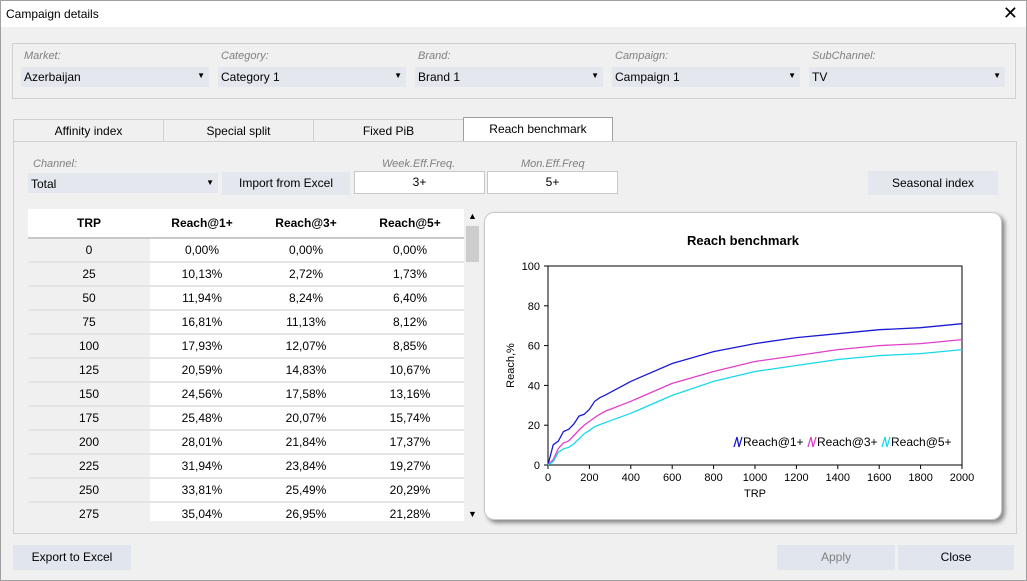 Image resolution: width=1027 pixels, height=581 pixels. What do you see at coordinates (472, 216) in the screenshot?
I see `scroll-up-icon: ▲` at bounding box center [472, 216].